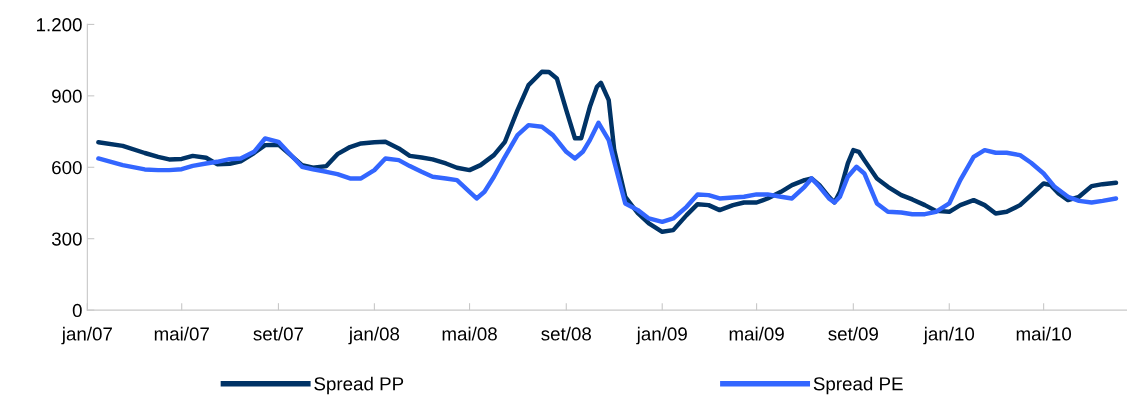 This screenshot has width=1127, height=407. I want to click on legend-label: Spread PE, so click(858, 385).